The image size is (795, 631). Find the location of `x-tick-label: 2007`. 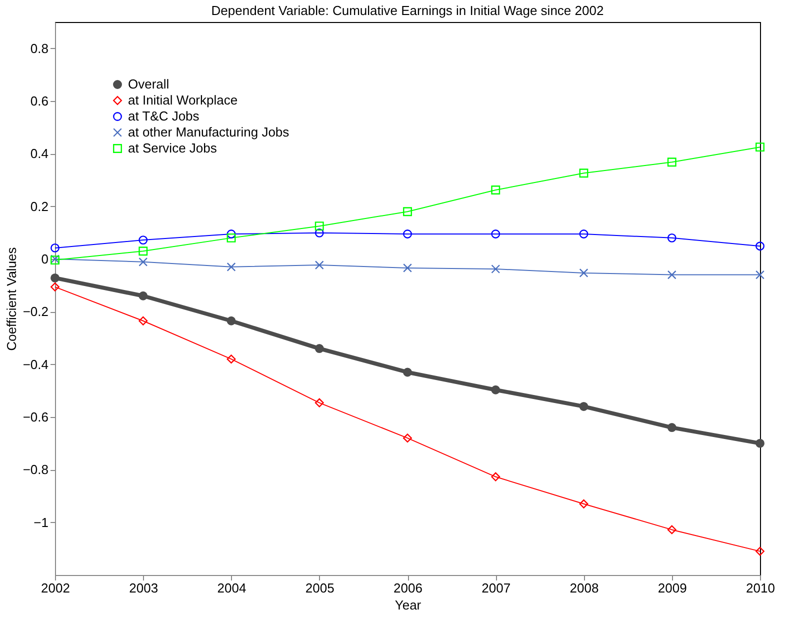

x-tick-label: 2007 is located at coordinates (496, 588).